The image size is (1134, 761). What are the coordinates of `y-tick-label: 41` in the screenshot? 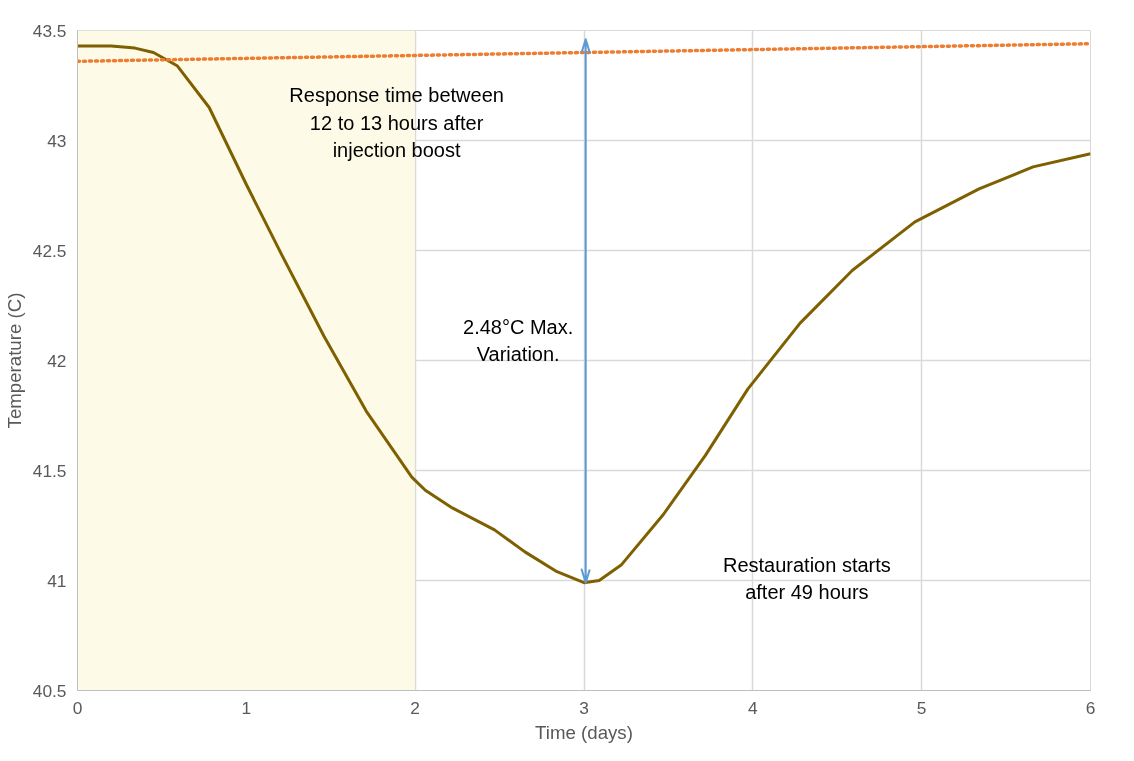 It's located at (57, 580).